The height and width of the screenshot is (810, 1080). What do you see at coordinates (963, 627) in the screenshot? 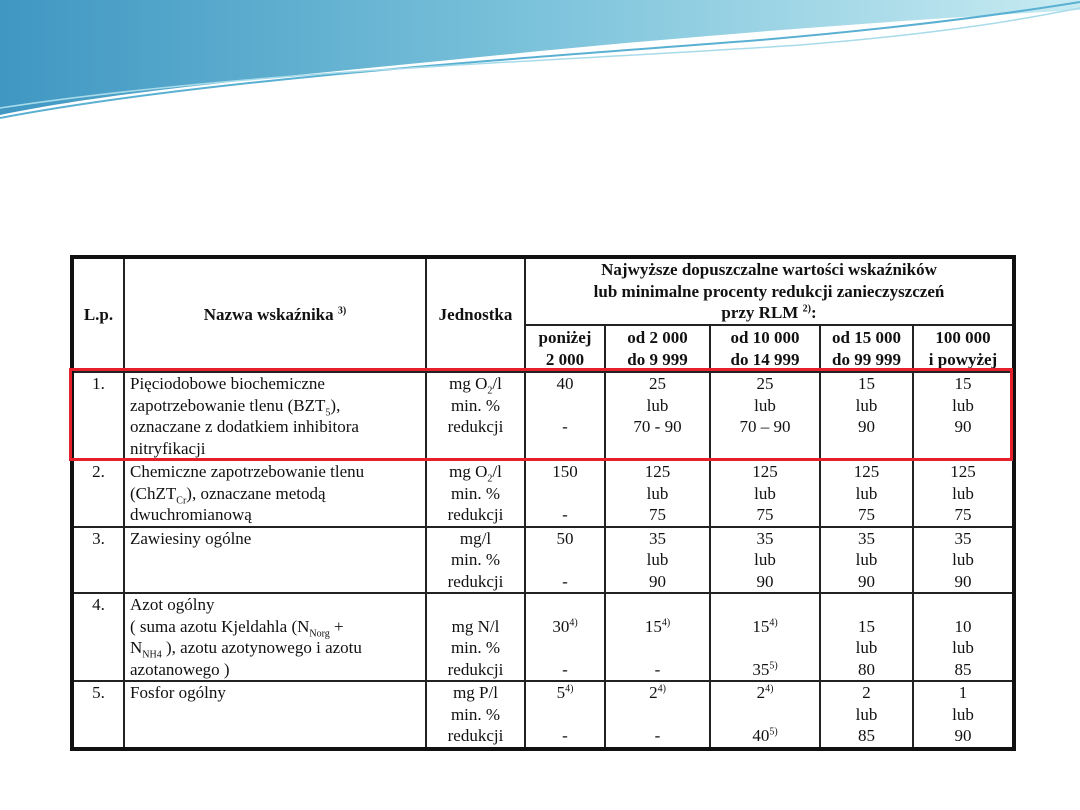
I see `value-line: 10` at bounding box center [963, 627].